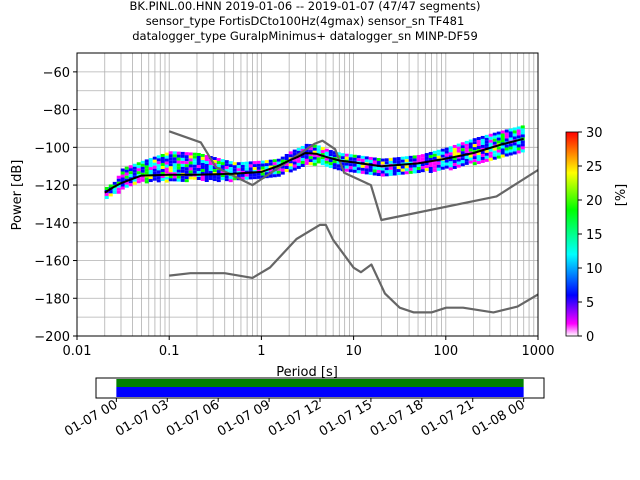  What do you see at coordinates (445, 351) in the screenshot?
I see `x-tick-label: 100` at bounding box center [445, 351].